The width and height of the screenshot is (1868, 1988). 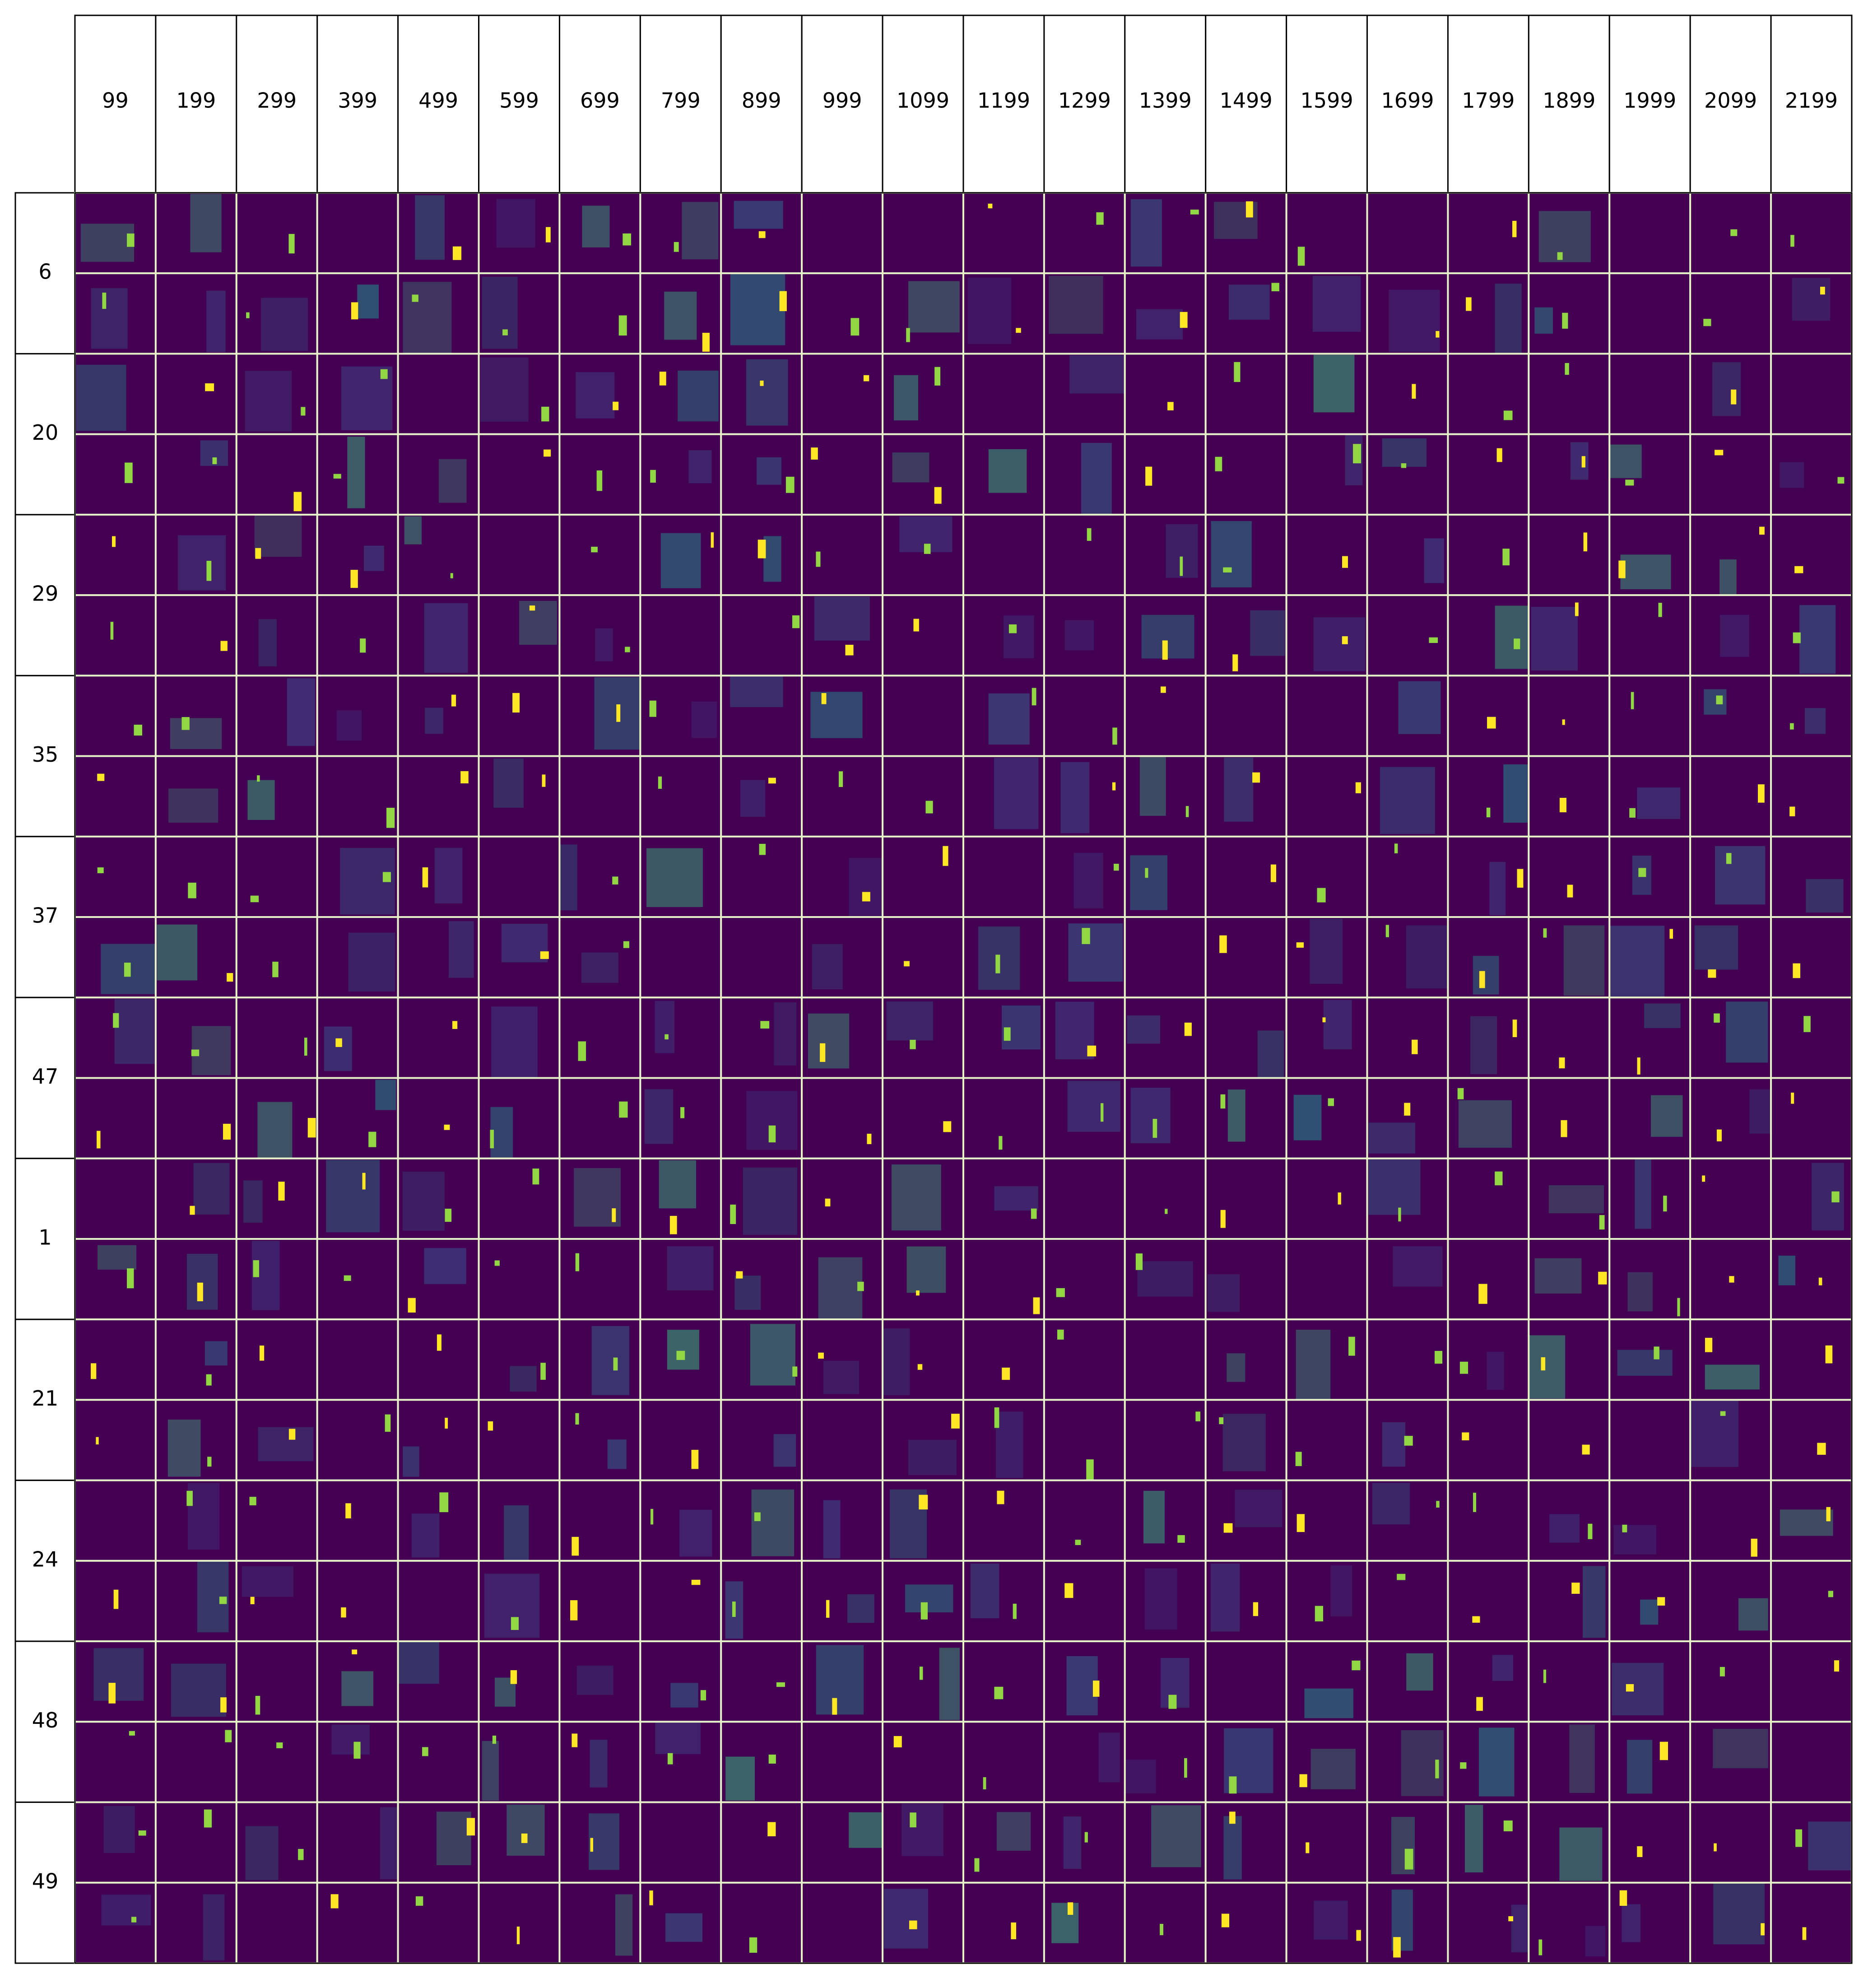 I want to click on column-label: 1499, so click(x=1247, y=100).